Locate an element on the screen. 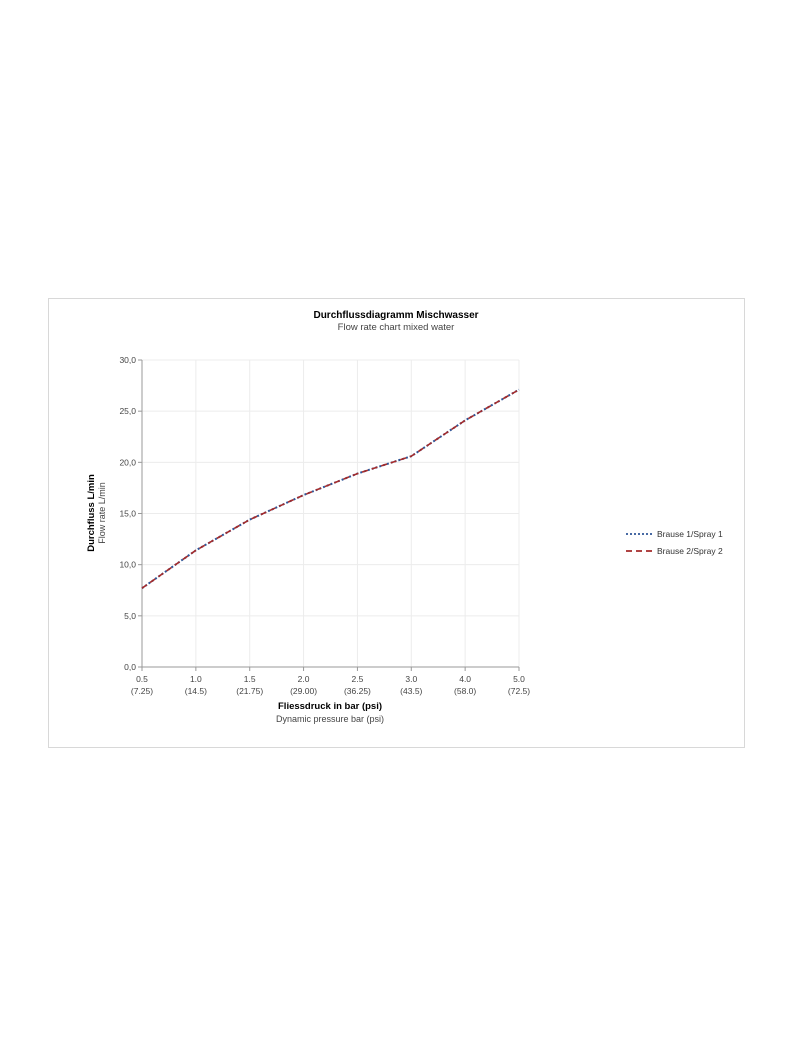 Image resolution: width=800 pixels, height=1058 pixels. chart-subtitle: Flow rate chart mixed water is located at coordinates (396, 327).